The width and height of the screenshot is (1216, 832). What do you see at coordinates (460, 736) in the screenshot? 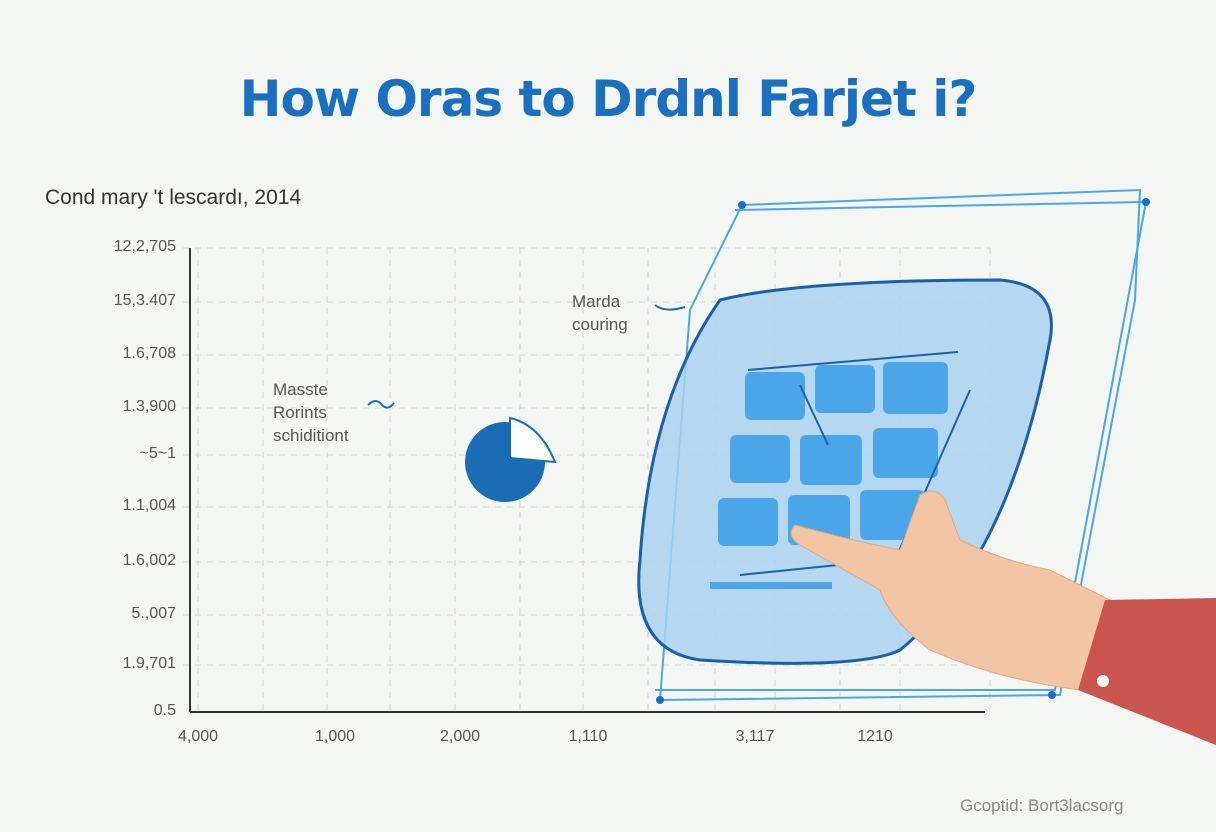
I see `x-tick-label: 2,000` at bounding box center [460, 736].